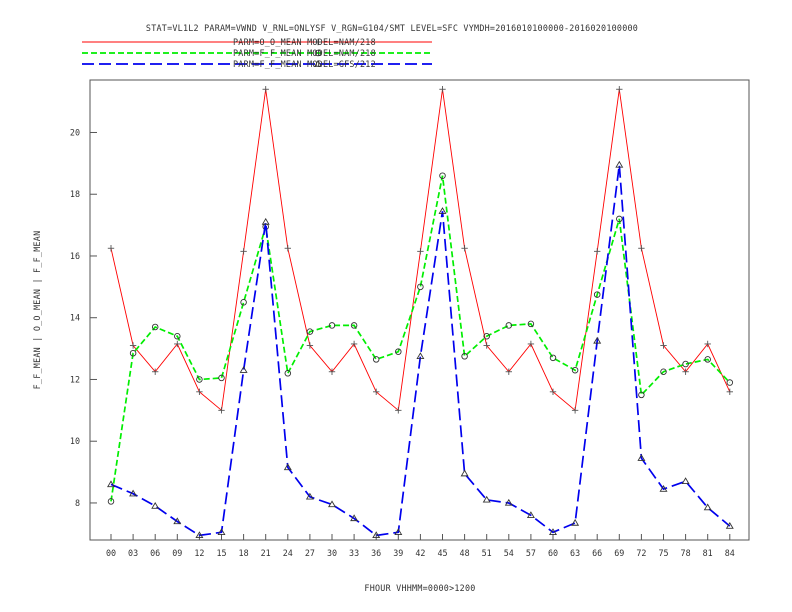 The image size is (792, 612). I want to click on x-tick-label: 78, so click(686, 553).